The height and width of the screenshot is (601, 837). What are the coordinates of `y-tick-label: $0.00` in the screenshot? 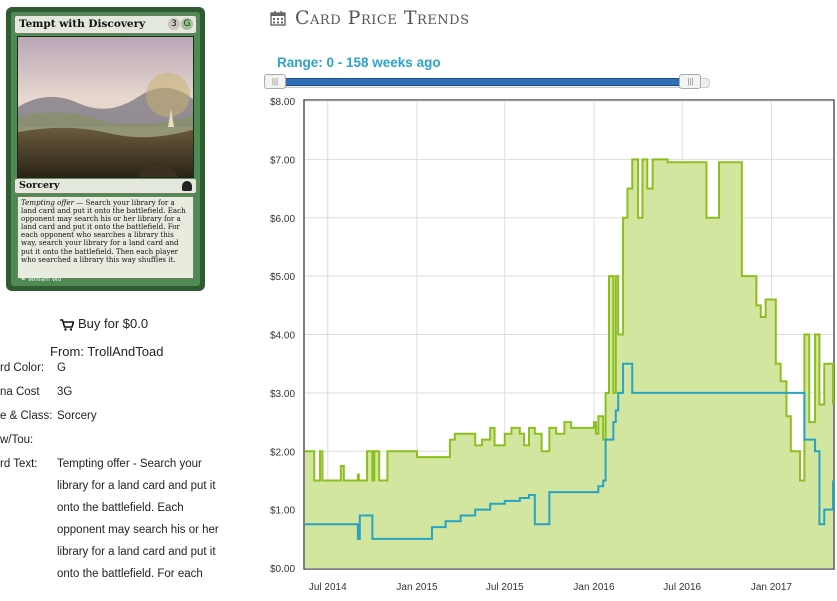 It's located at (282, 569).